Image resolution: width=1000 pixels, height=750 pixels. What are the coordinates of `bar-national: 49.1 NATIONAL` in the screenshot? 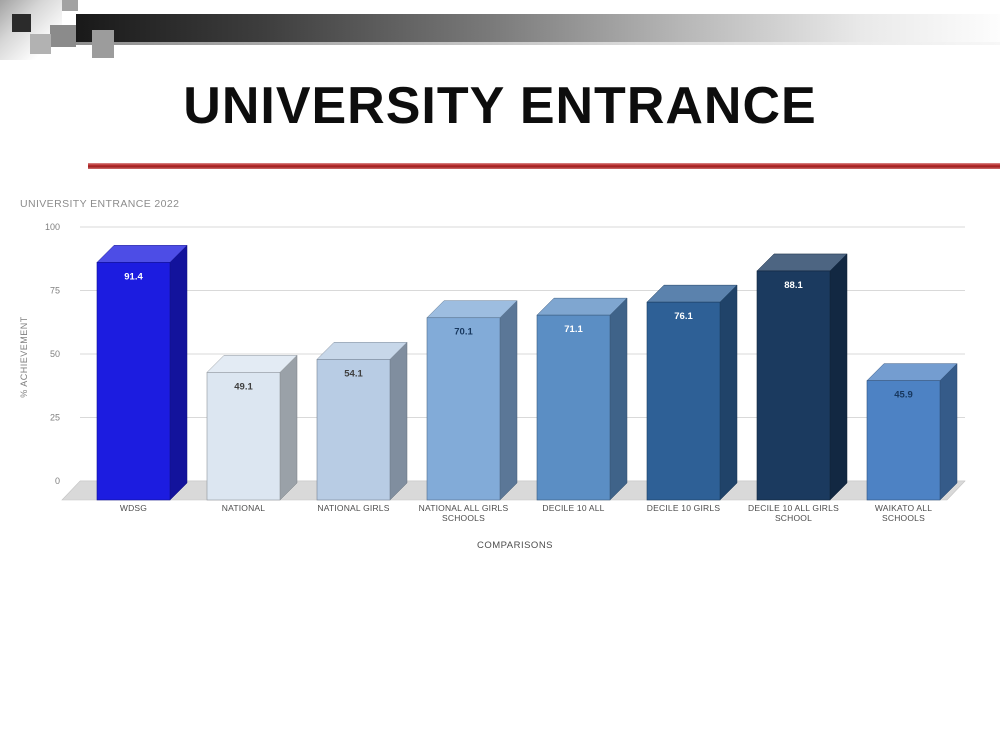 It's located at (252, 433).